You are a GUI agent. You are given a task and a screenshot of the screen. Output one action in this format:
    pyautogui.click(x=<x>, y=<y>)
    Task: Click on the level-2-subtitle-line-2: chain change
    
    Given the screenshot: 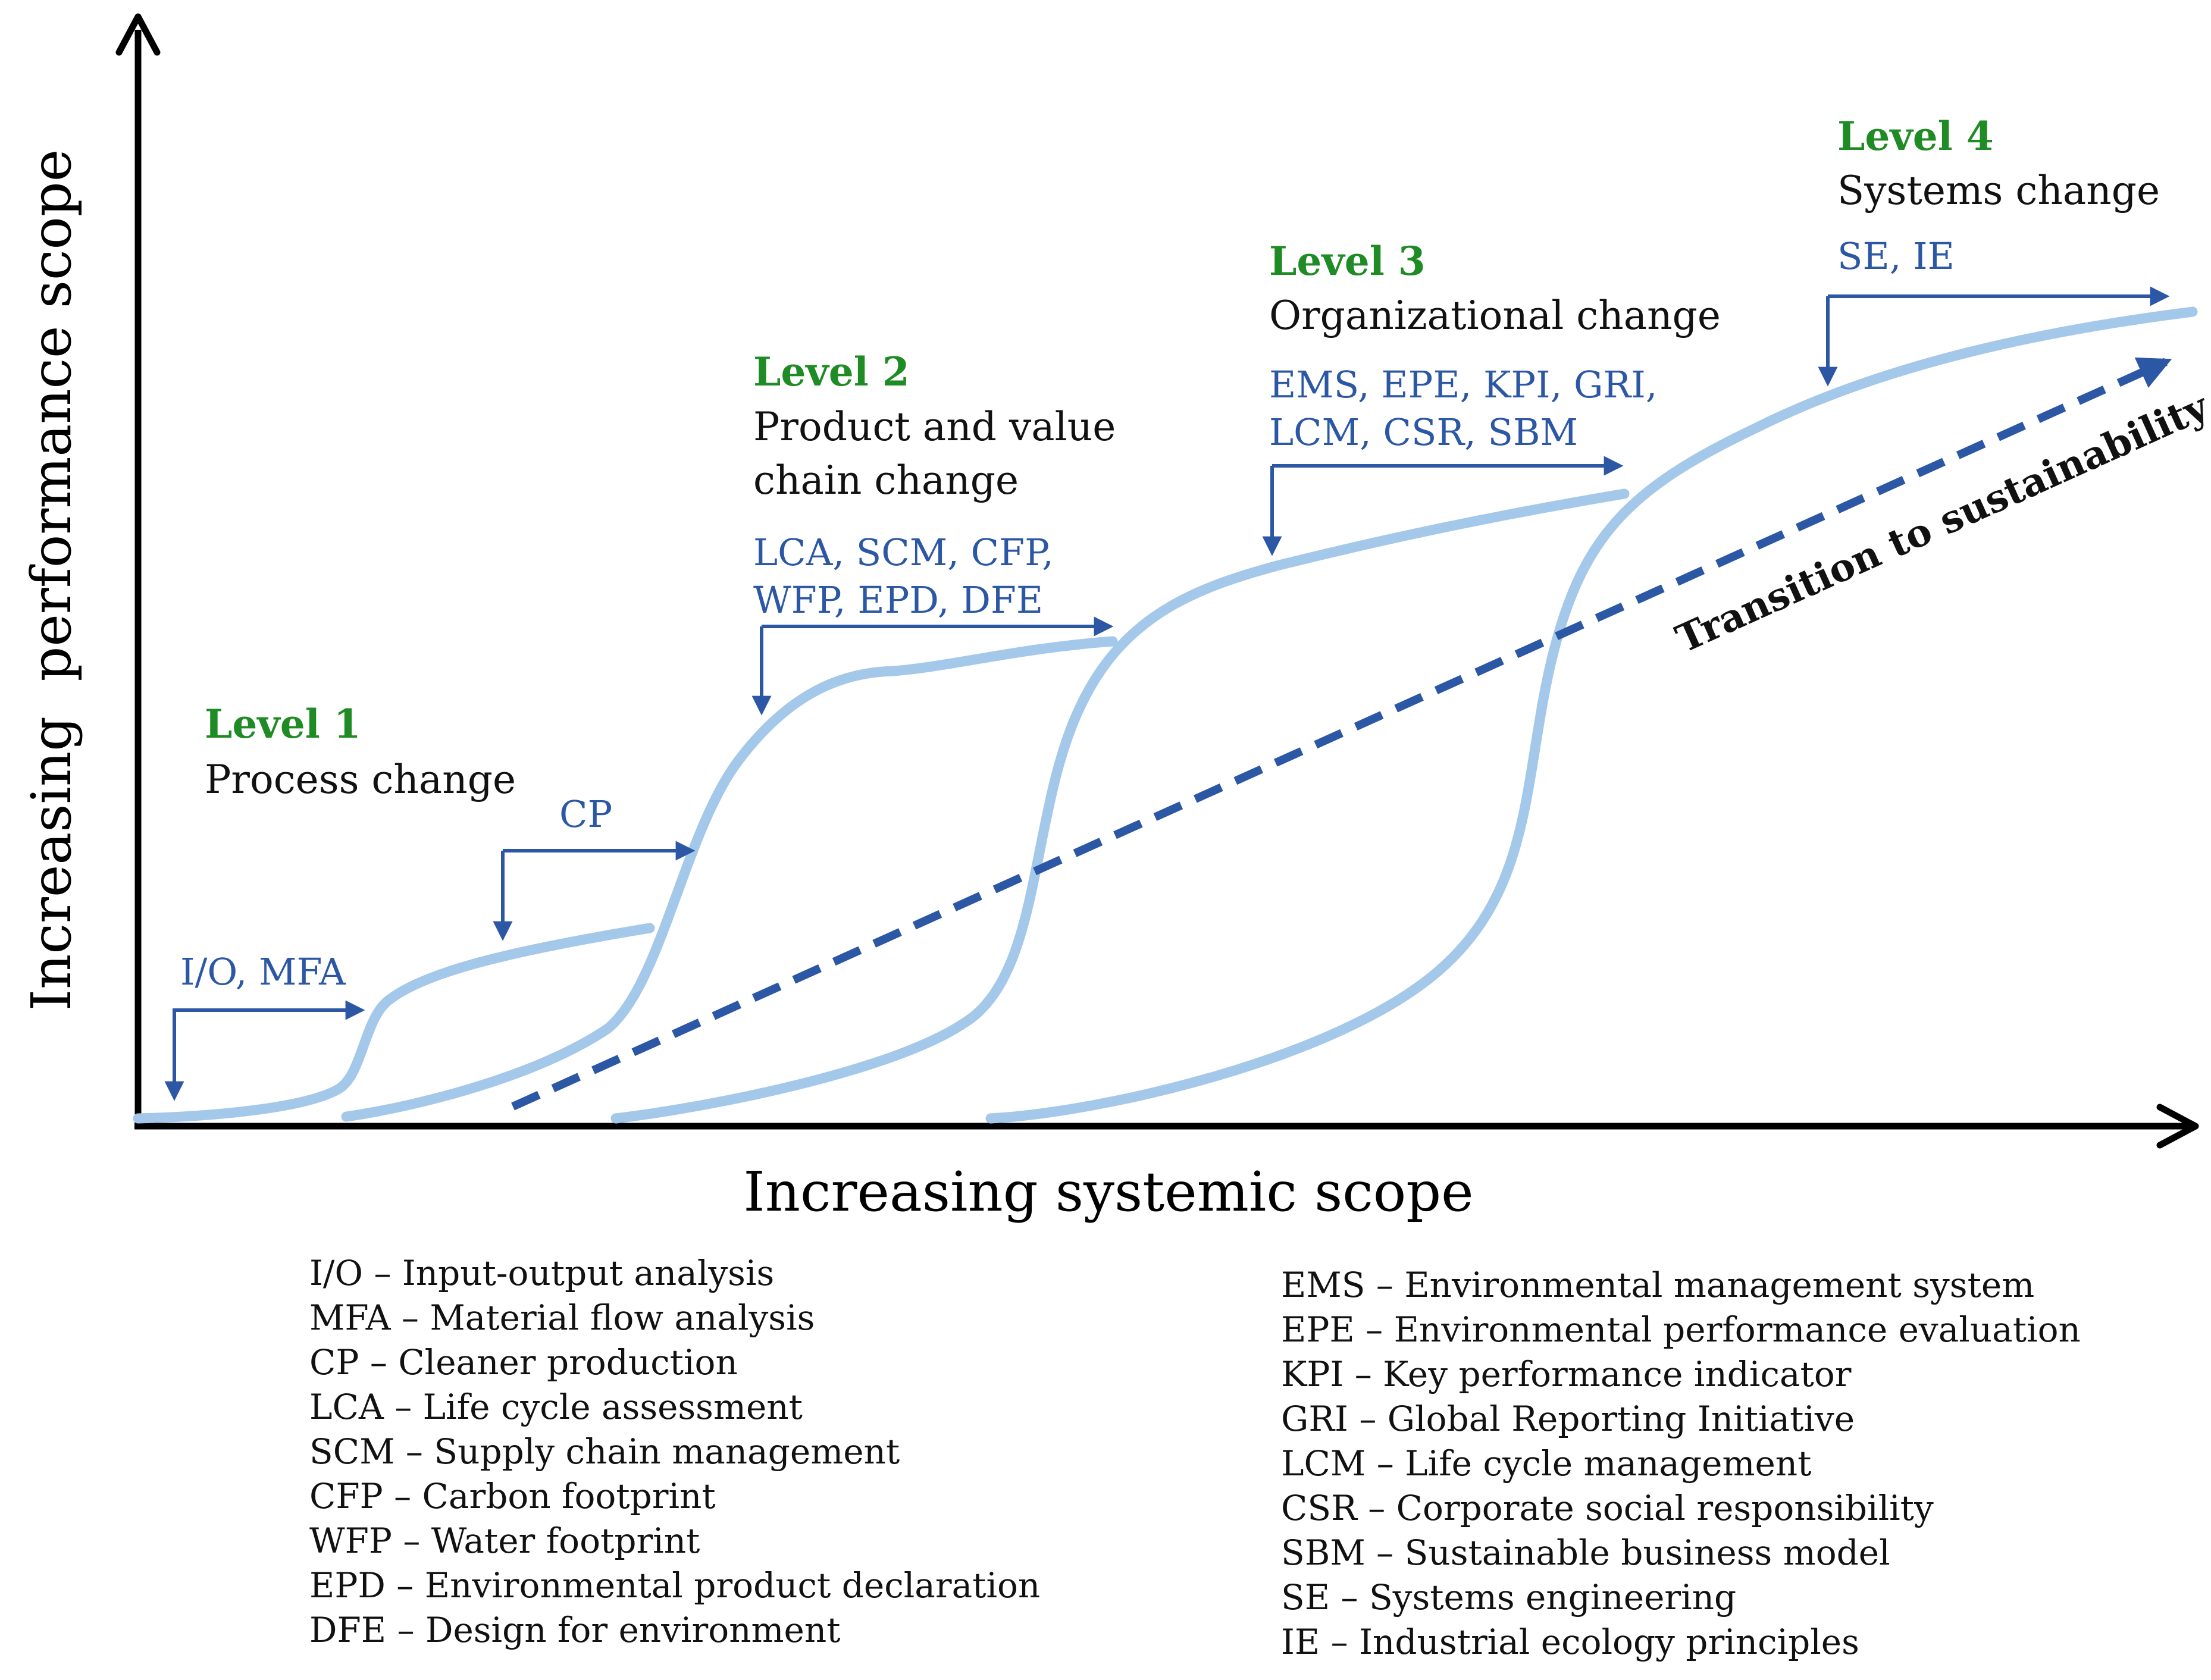 What is the action you would take?
    pyautogui.click(x=886, y=480)
    